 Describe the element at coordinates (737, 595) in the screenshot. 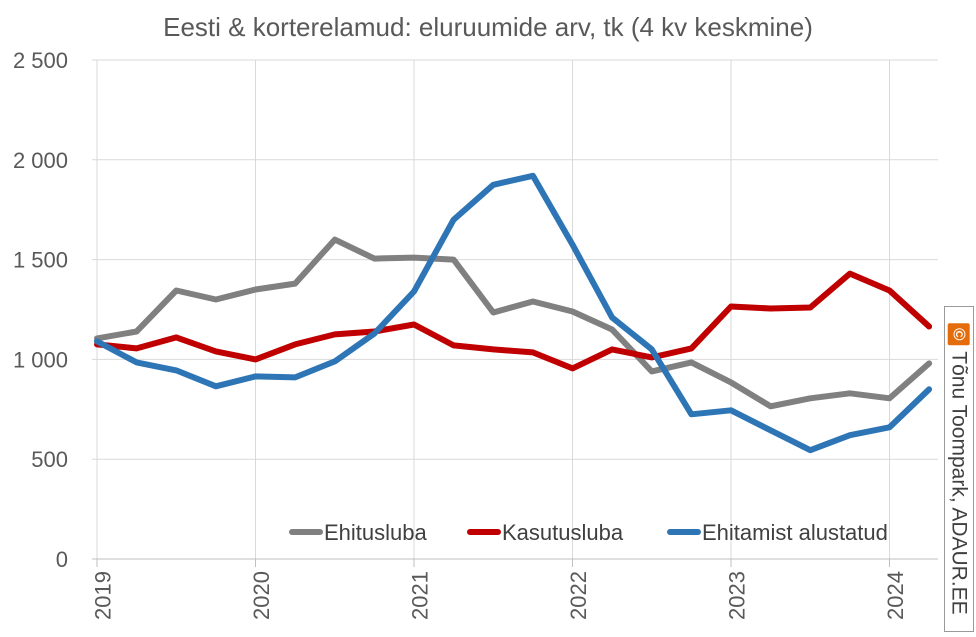

I see `x-tick-label: 2023` at that location.